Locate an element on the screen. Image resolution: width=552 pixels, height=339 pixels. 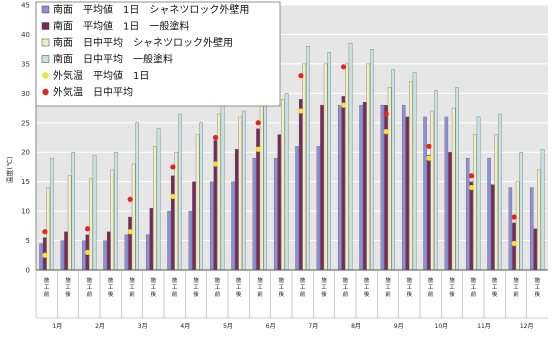
month-label: 11月 is located at coordinates (484, 326).